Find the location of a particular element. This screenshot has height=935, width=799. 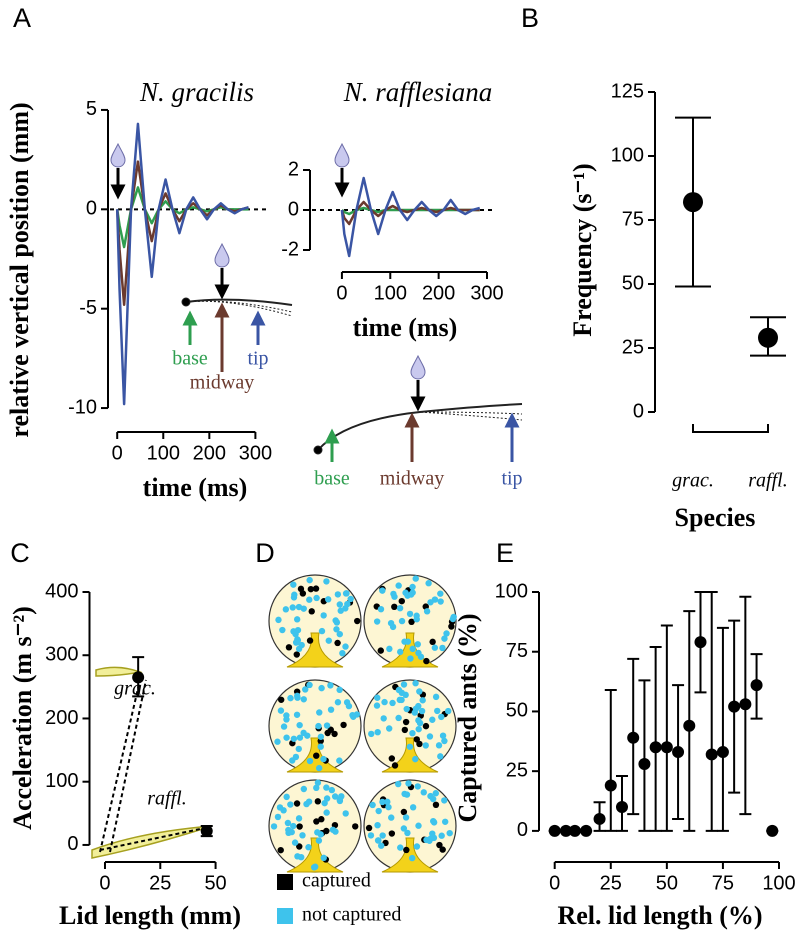

chart-title: N. gracilis is located at coordinates (196, 92).